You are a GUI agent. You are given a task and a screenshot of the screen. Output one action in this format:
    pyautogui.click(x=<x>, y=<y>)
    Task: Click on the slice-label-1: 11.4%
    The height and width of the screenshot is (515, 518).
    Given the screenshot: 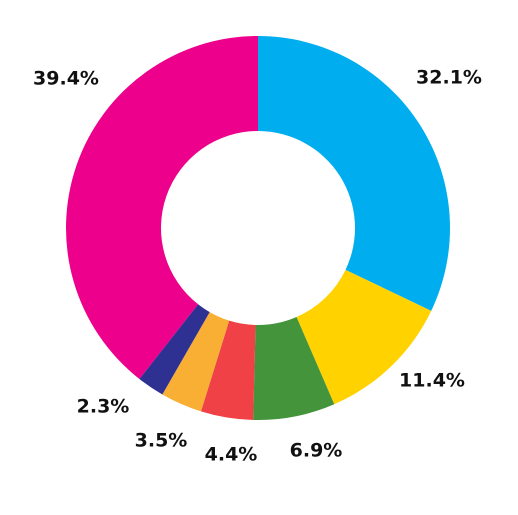 What is the action you would take?
    pyautogui.click(x=432, y=381)
    